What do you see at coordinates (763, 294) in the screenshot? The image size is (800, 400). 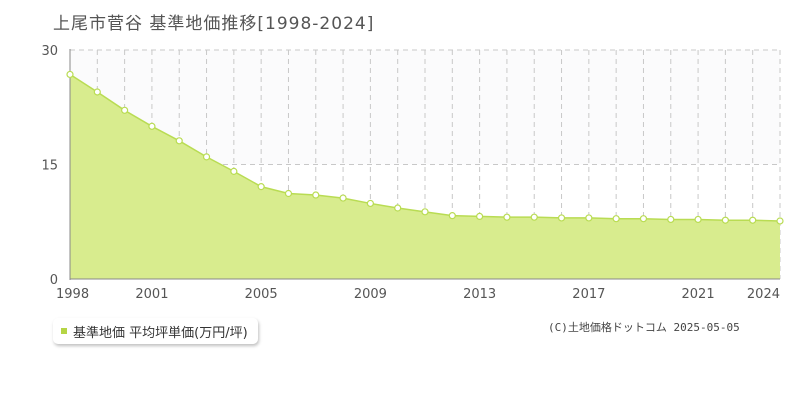 I see `x-tick-label: 2024` at bounding box center [763, 294].